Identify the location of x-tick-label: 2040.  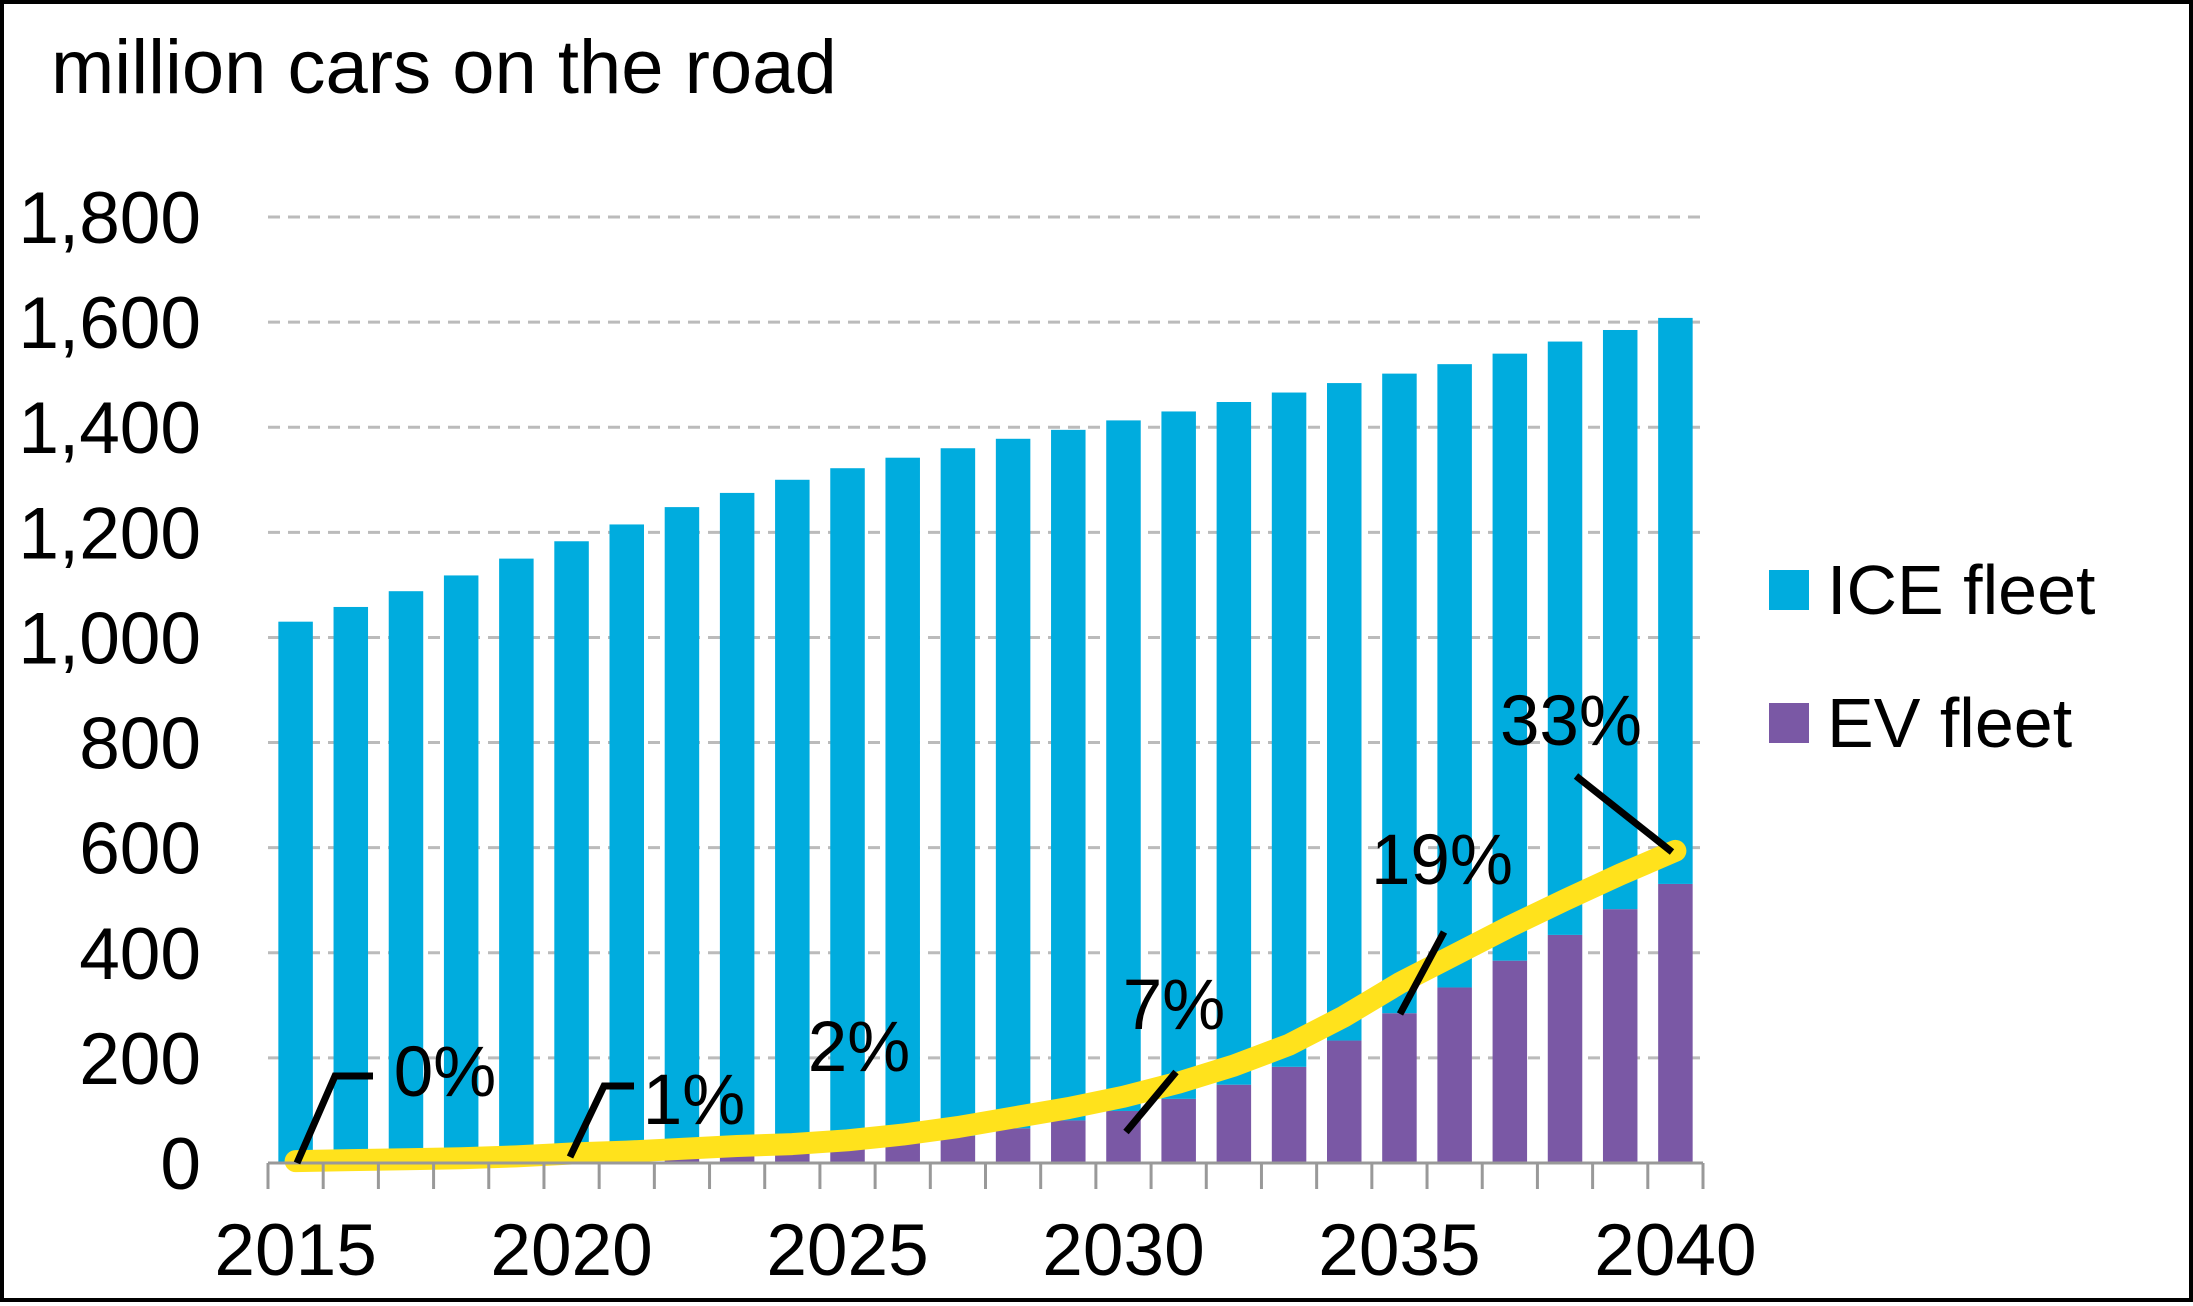
(1675, 1250).